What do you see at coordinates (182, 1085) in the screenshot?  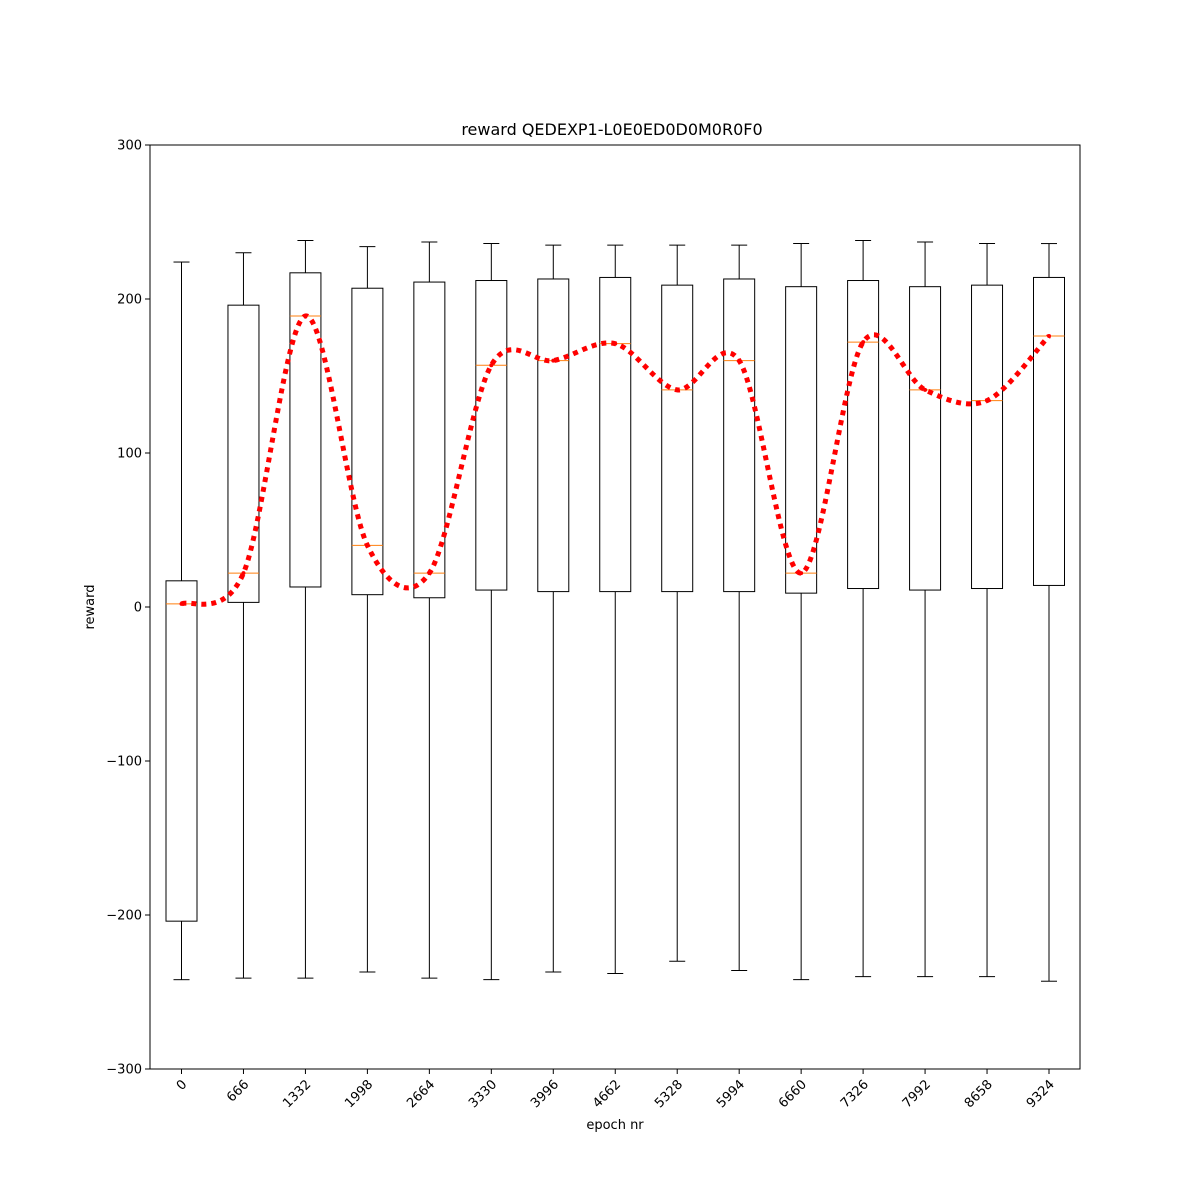 I see `x-tick-label: 0` at bounding box center [182, 1085].